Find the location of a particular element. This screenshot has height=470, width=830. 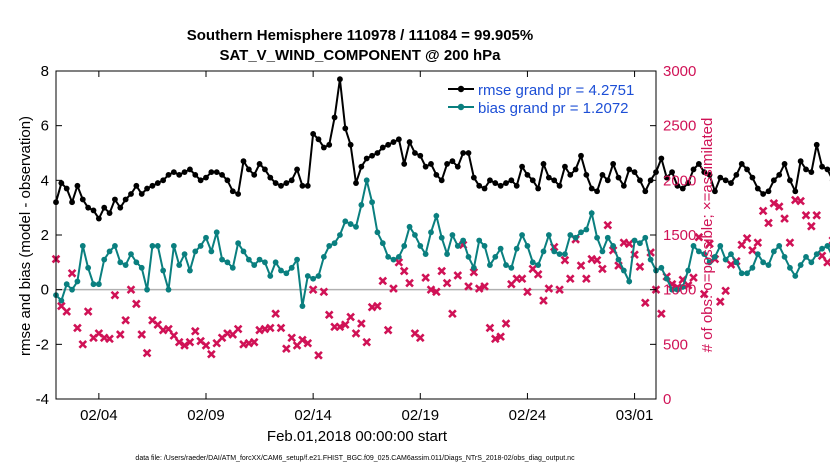

x-tick-label: 02/04 is located at coordinates (99, 415).